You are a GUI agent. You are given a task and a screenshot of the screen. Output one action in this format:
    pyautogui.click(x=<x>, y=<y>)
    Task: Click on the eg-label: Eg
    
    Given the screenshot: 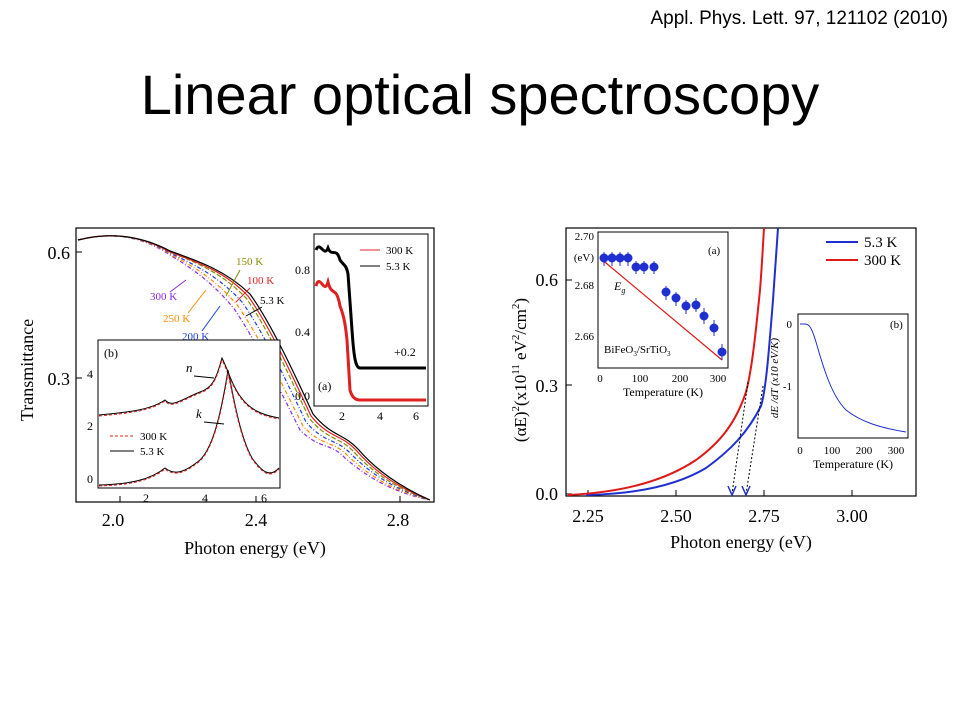 What is the action you would take?
    pyautogui.click(x=619, y=287)
    